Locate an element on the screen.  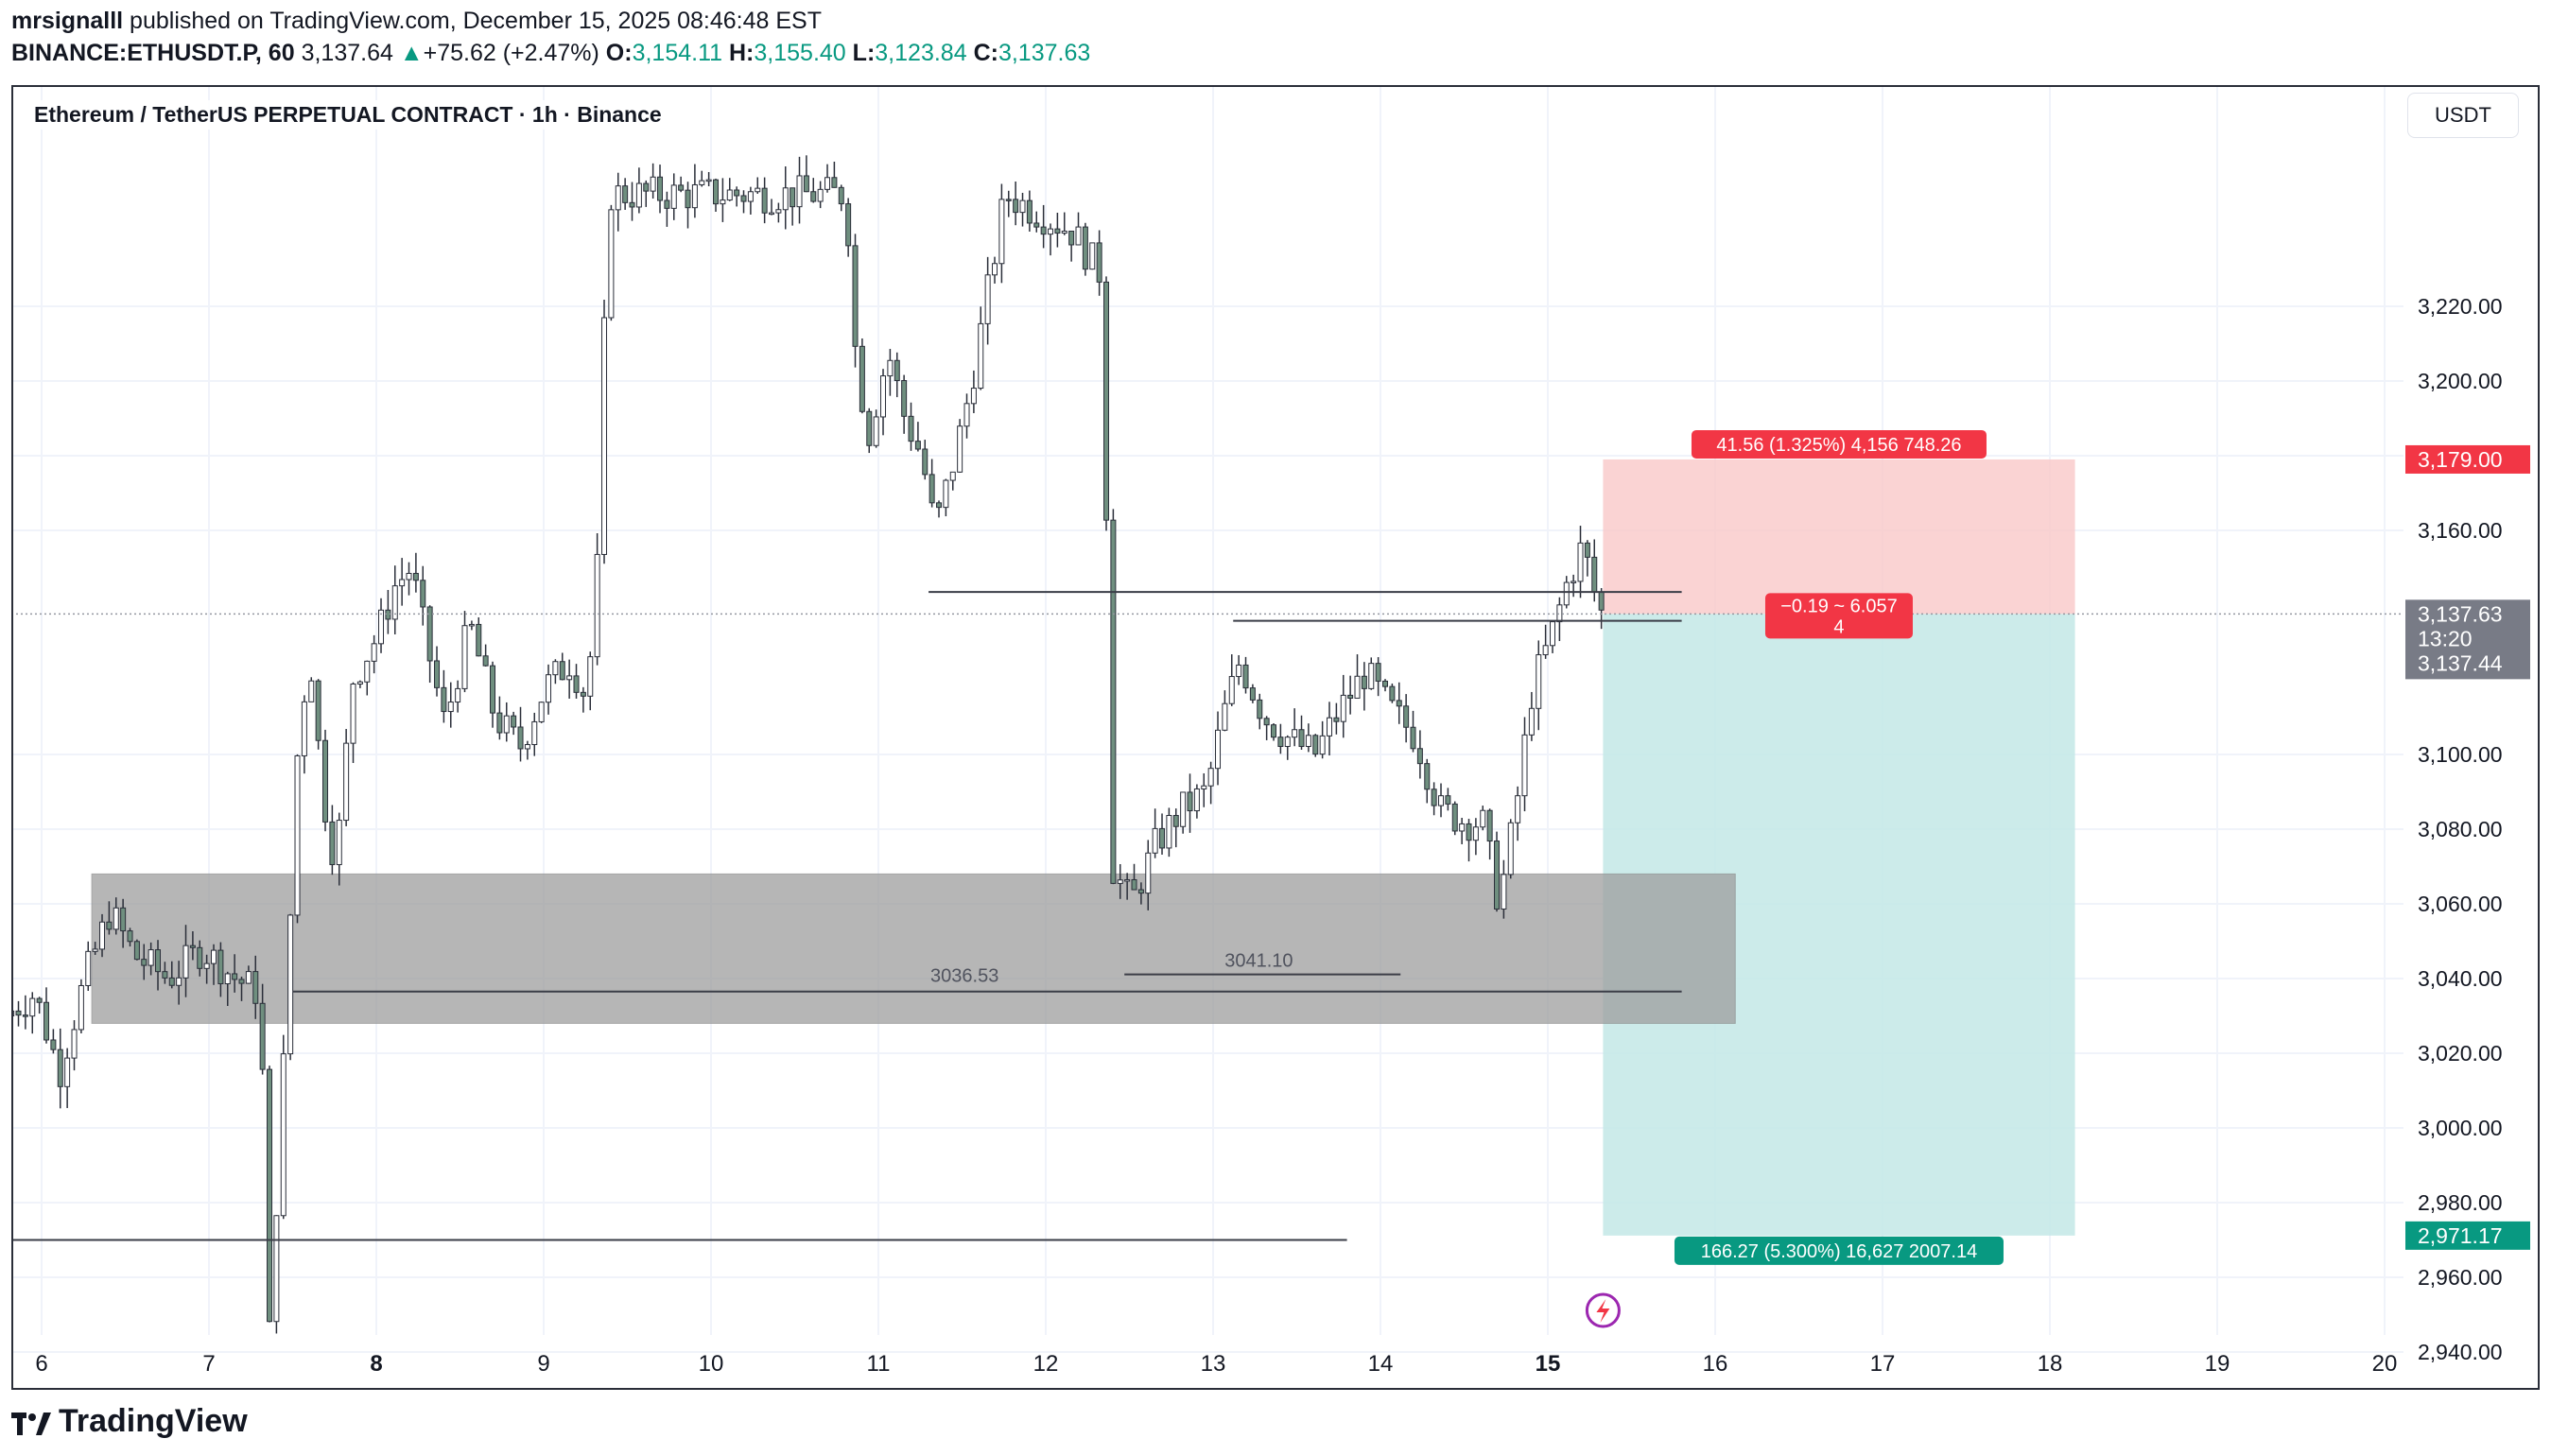
low-label: L: is located at coordinates (864, 53).